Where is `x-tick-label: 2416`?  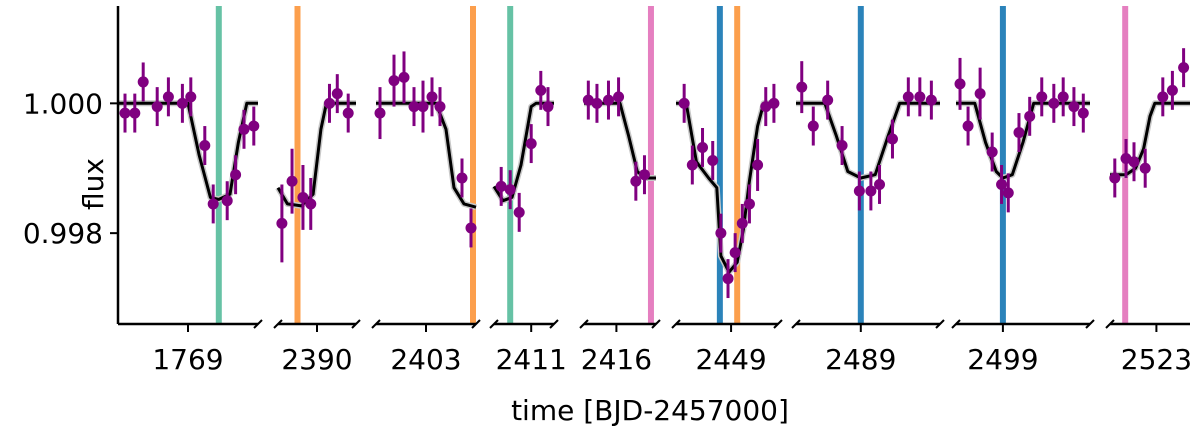 x-tick-label: 2416 is located at coordinates (616, 359).